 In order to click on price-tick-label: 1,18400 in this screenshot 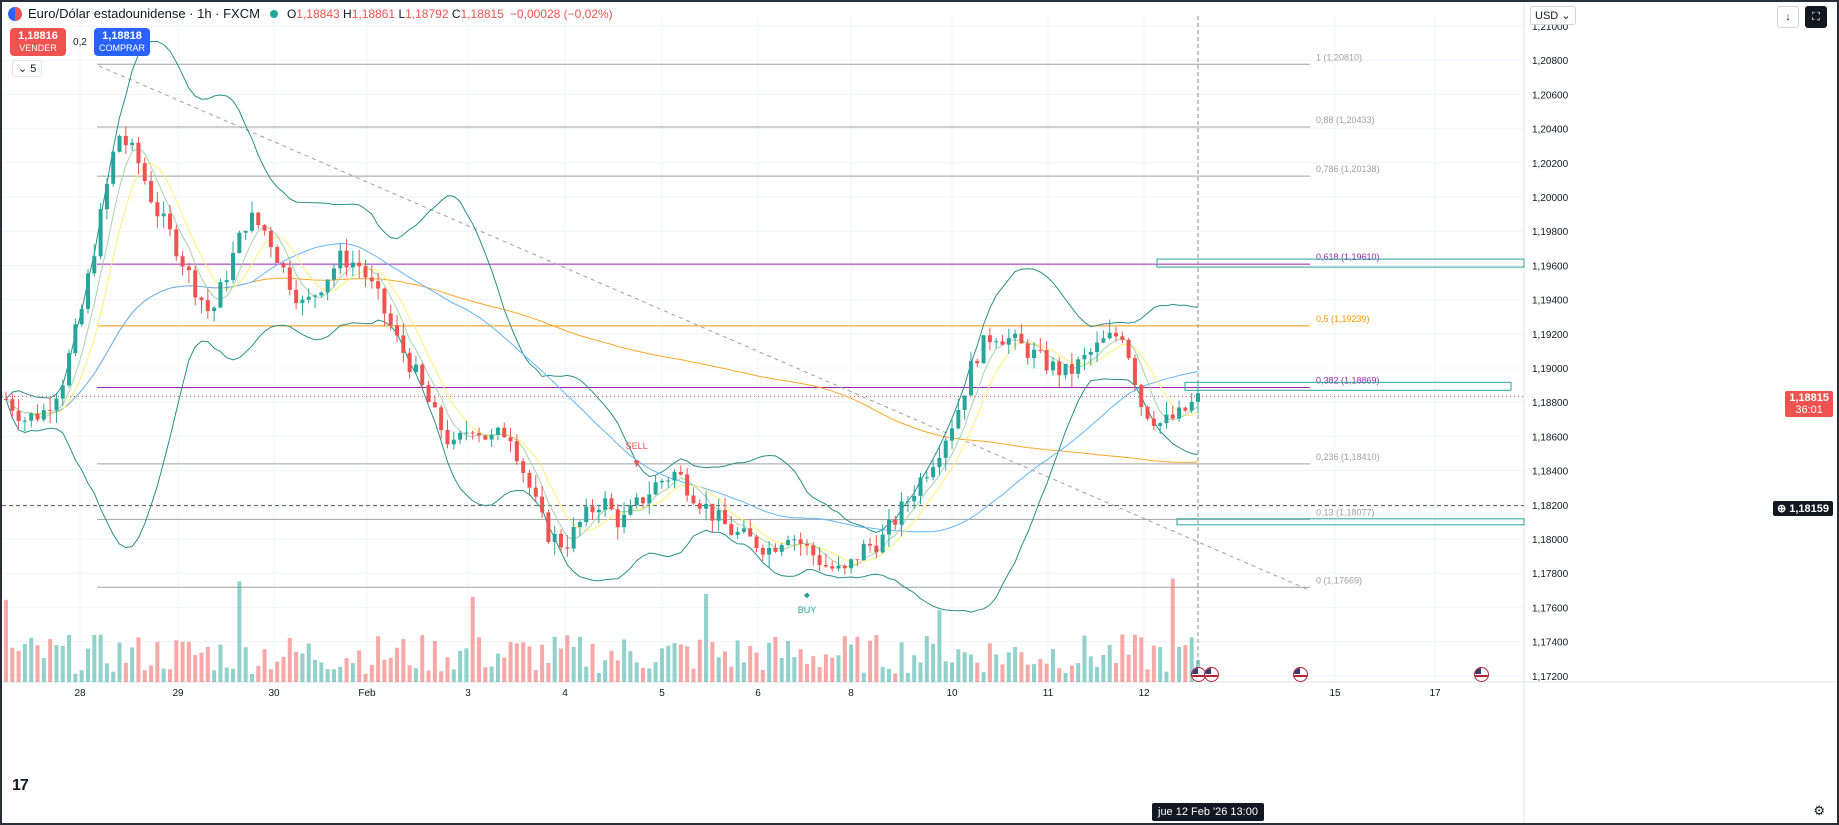, I will do `click(1550, 472)`.